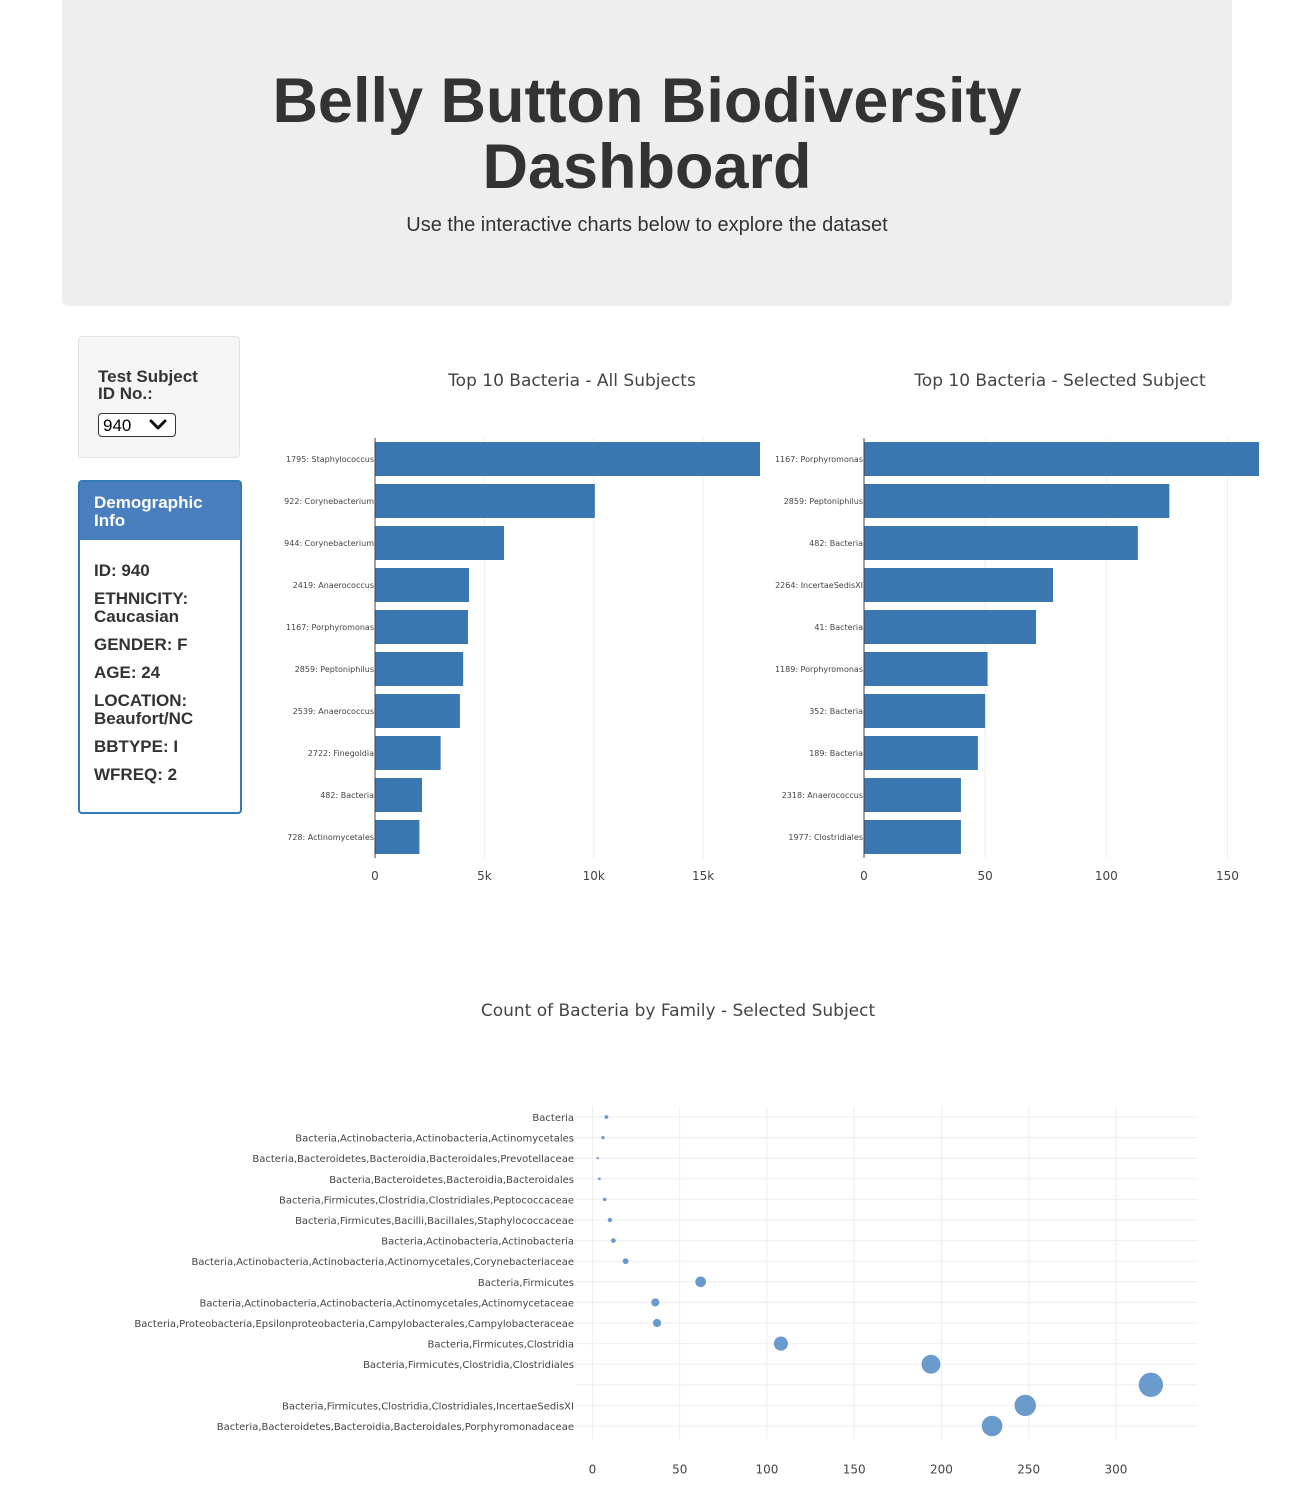 The width and height of the screenshot is (1298, 1512). What do you see at coordinates (526, 1283) in the screenshot?
I see `bubble-category-label: Bacteria,Firmicutes` at bounding box center [526, 1283].